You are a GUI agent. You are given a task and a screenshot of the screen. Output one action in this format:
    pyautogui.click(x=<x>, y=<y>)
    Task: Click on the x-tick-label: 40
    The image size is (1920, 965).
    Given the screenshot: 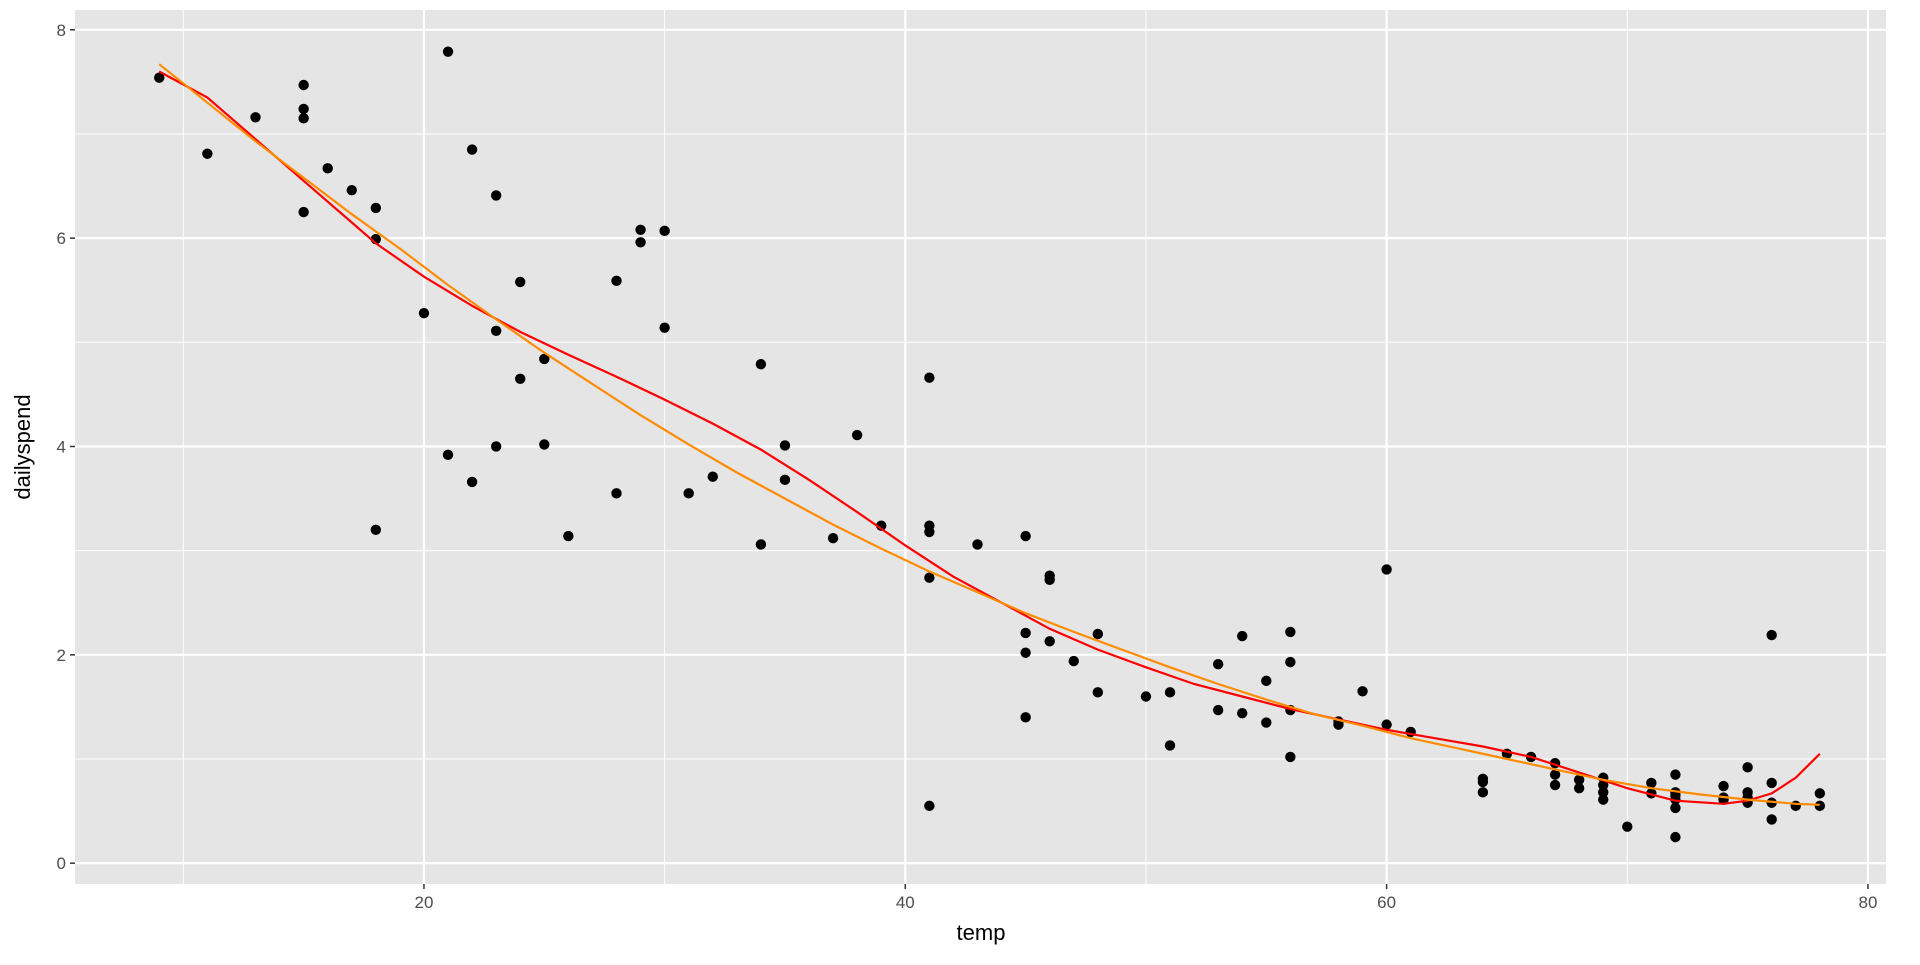 What is the action you would take?
    pyautogui.click(x=905, y=902)
    